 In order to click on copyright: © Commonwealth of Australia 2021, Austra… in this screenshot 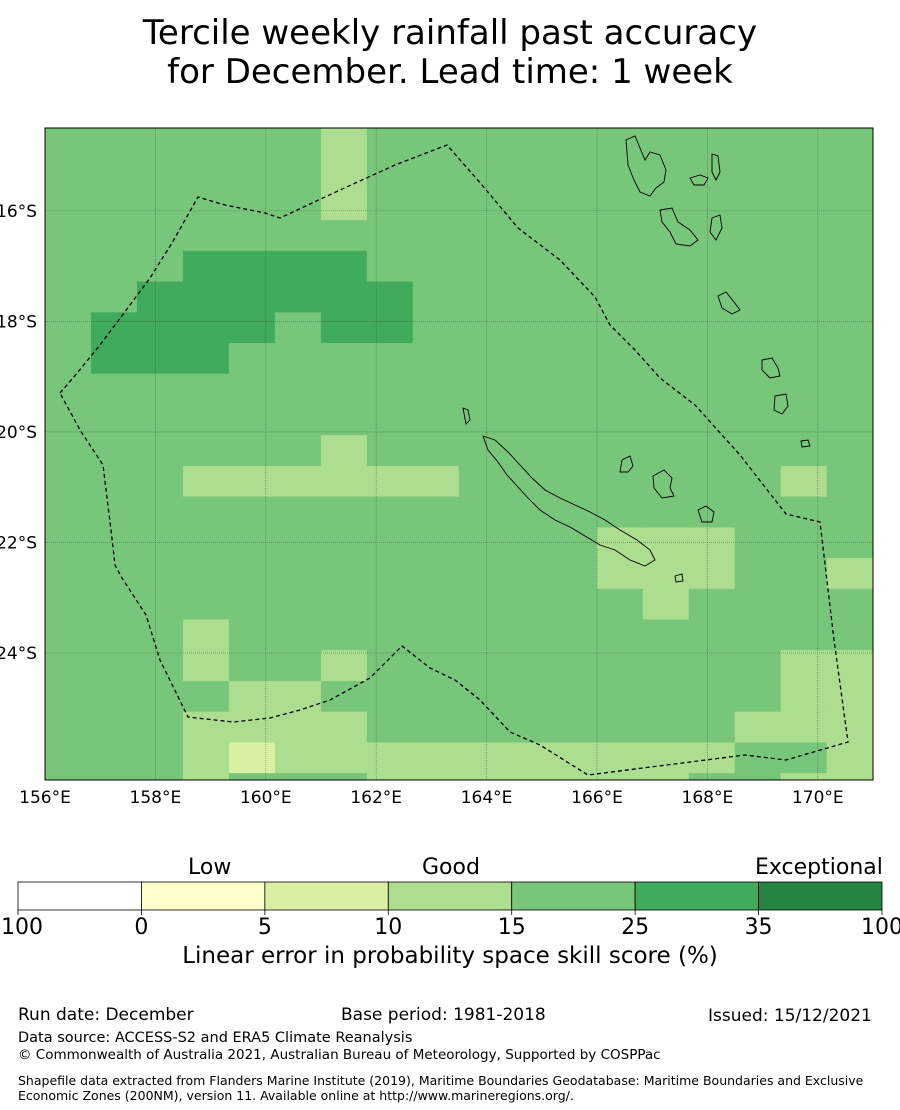, I will do `click(339, 1055)`.